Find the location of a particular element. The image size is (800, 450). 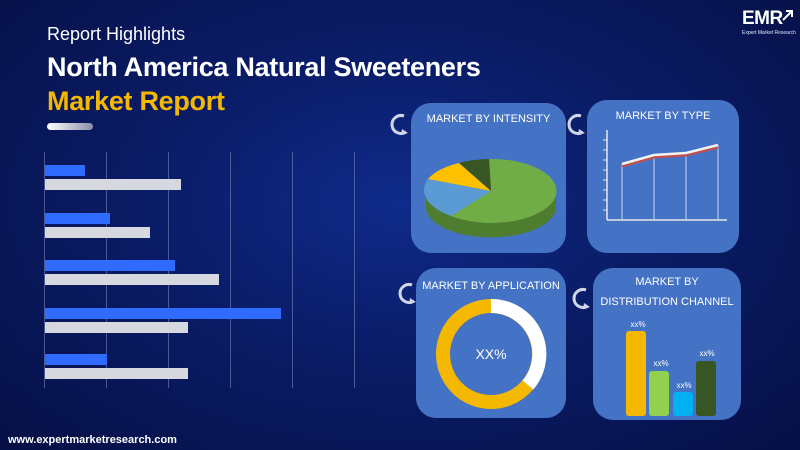

card-title: MARKET BY TYPE is located at coordinates (663, 116).